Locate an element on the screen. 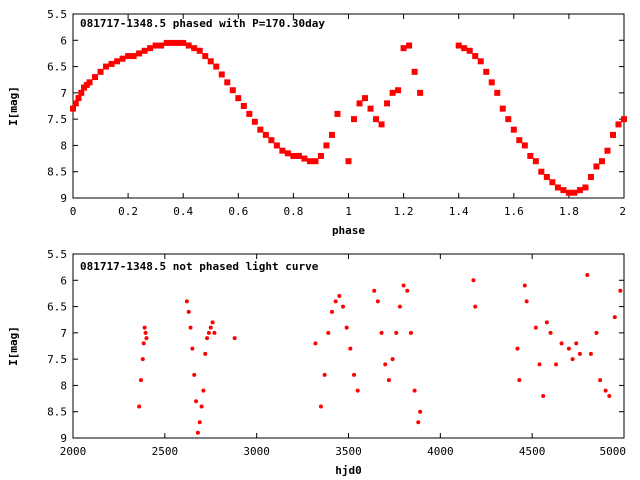 The width and height of the screenshot is (640, 480). x-tick-label: 1.2 is located at coordinates (404, 211).